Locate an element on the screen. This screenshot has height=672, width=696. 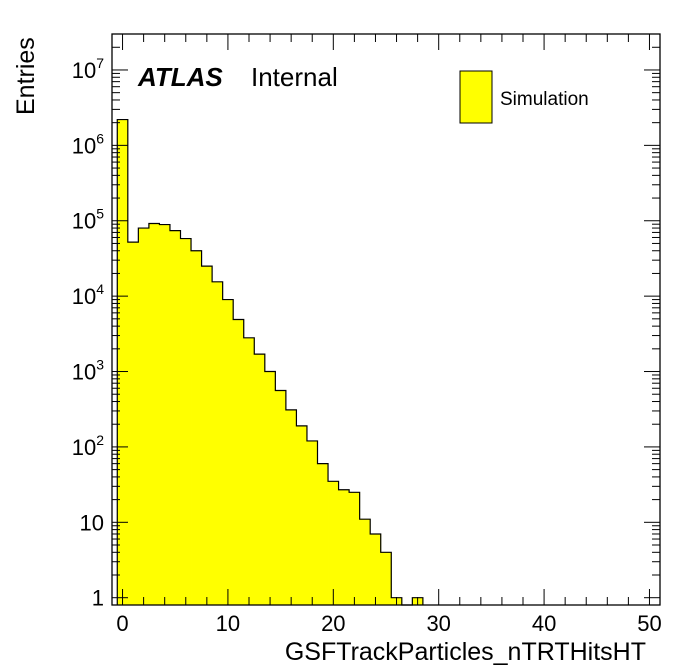
y-tick-label: 10⁵ is located at coordinates (88, 220).